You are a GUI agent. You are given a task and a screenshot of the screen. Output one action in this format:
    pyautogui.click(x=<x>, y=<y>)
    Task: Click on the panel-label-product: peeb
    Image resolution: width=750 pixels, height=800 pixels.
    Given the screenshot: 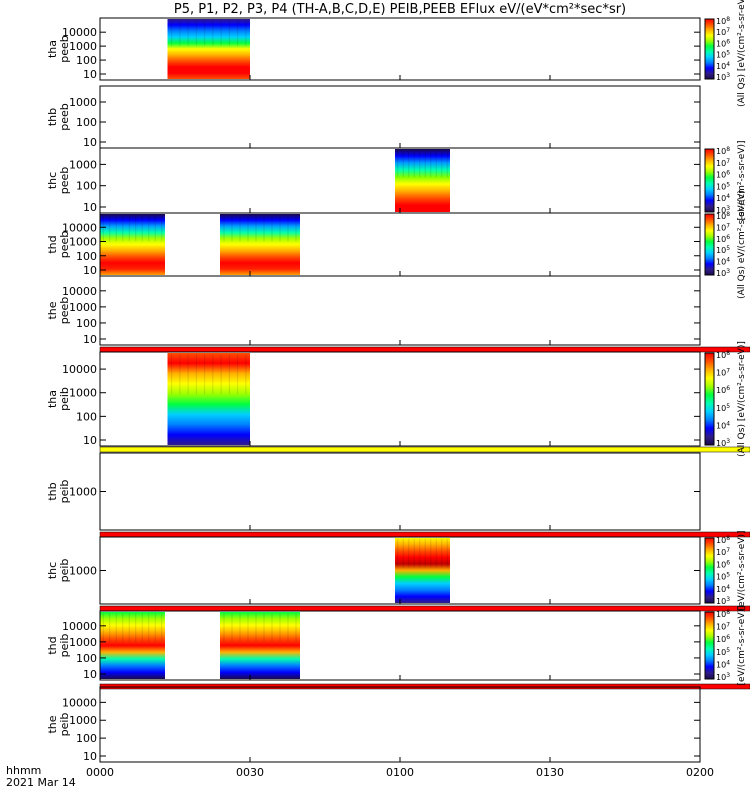 What is the action you would take?
    pyautogui.click(x=64, y=245)
    